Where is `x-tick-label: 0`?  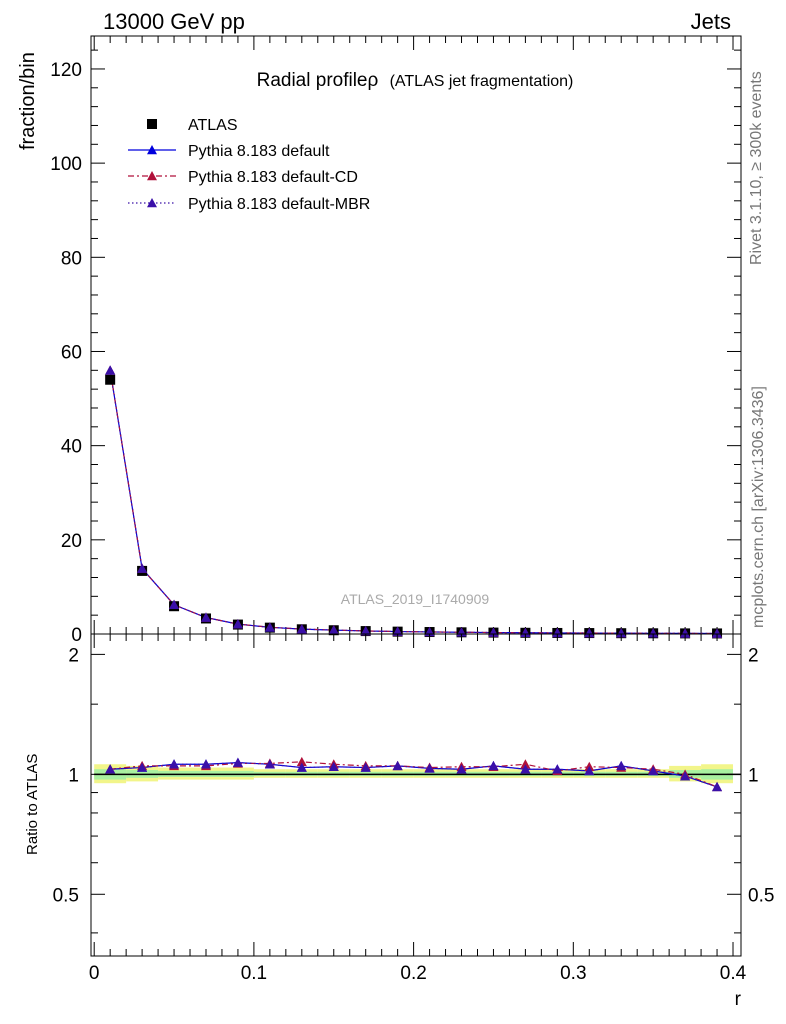
x-tick-label: 0 is located at coordinates (94, 973).